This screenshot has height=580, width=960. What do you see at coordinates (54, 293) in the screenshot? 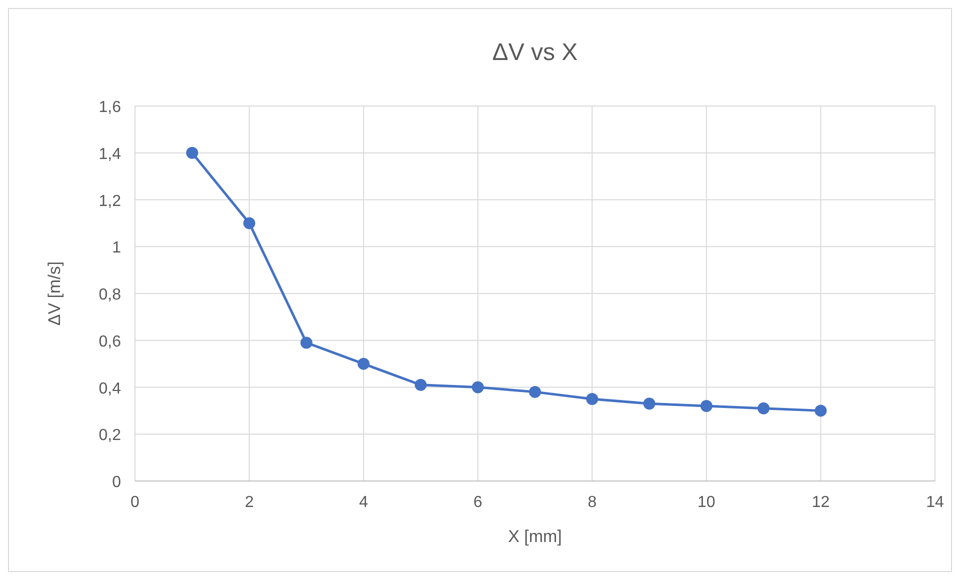
I see `y-axis-title: ΔV [m/s]` at bounding box center [54, 293].